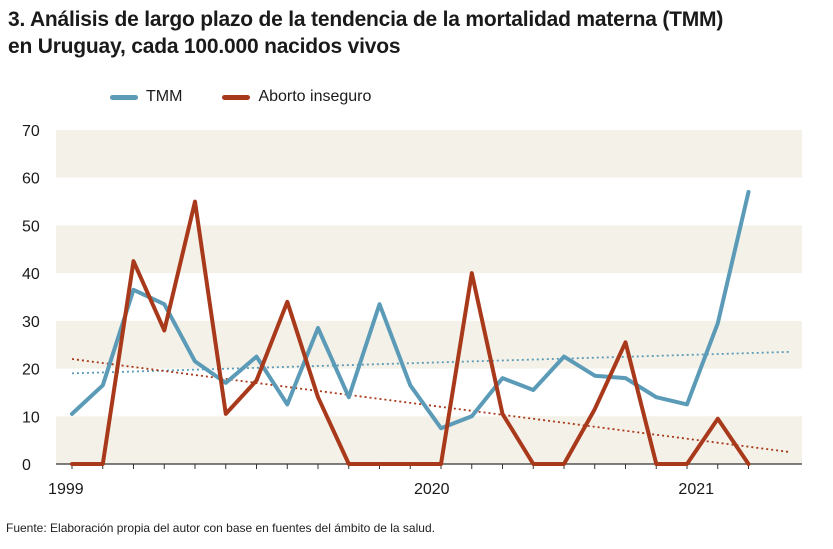  What do you see at coordinates (431, 405) in the screenshot?
I see `trendline-aborto` at bounding box center [431, 405].